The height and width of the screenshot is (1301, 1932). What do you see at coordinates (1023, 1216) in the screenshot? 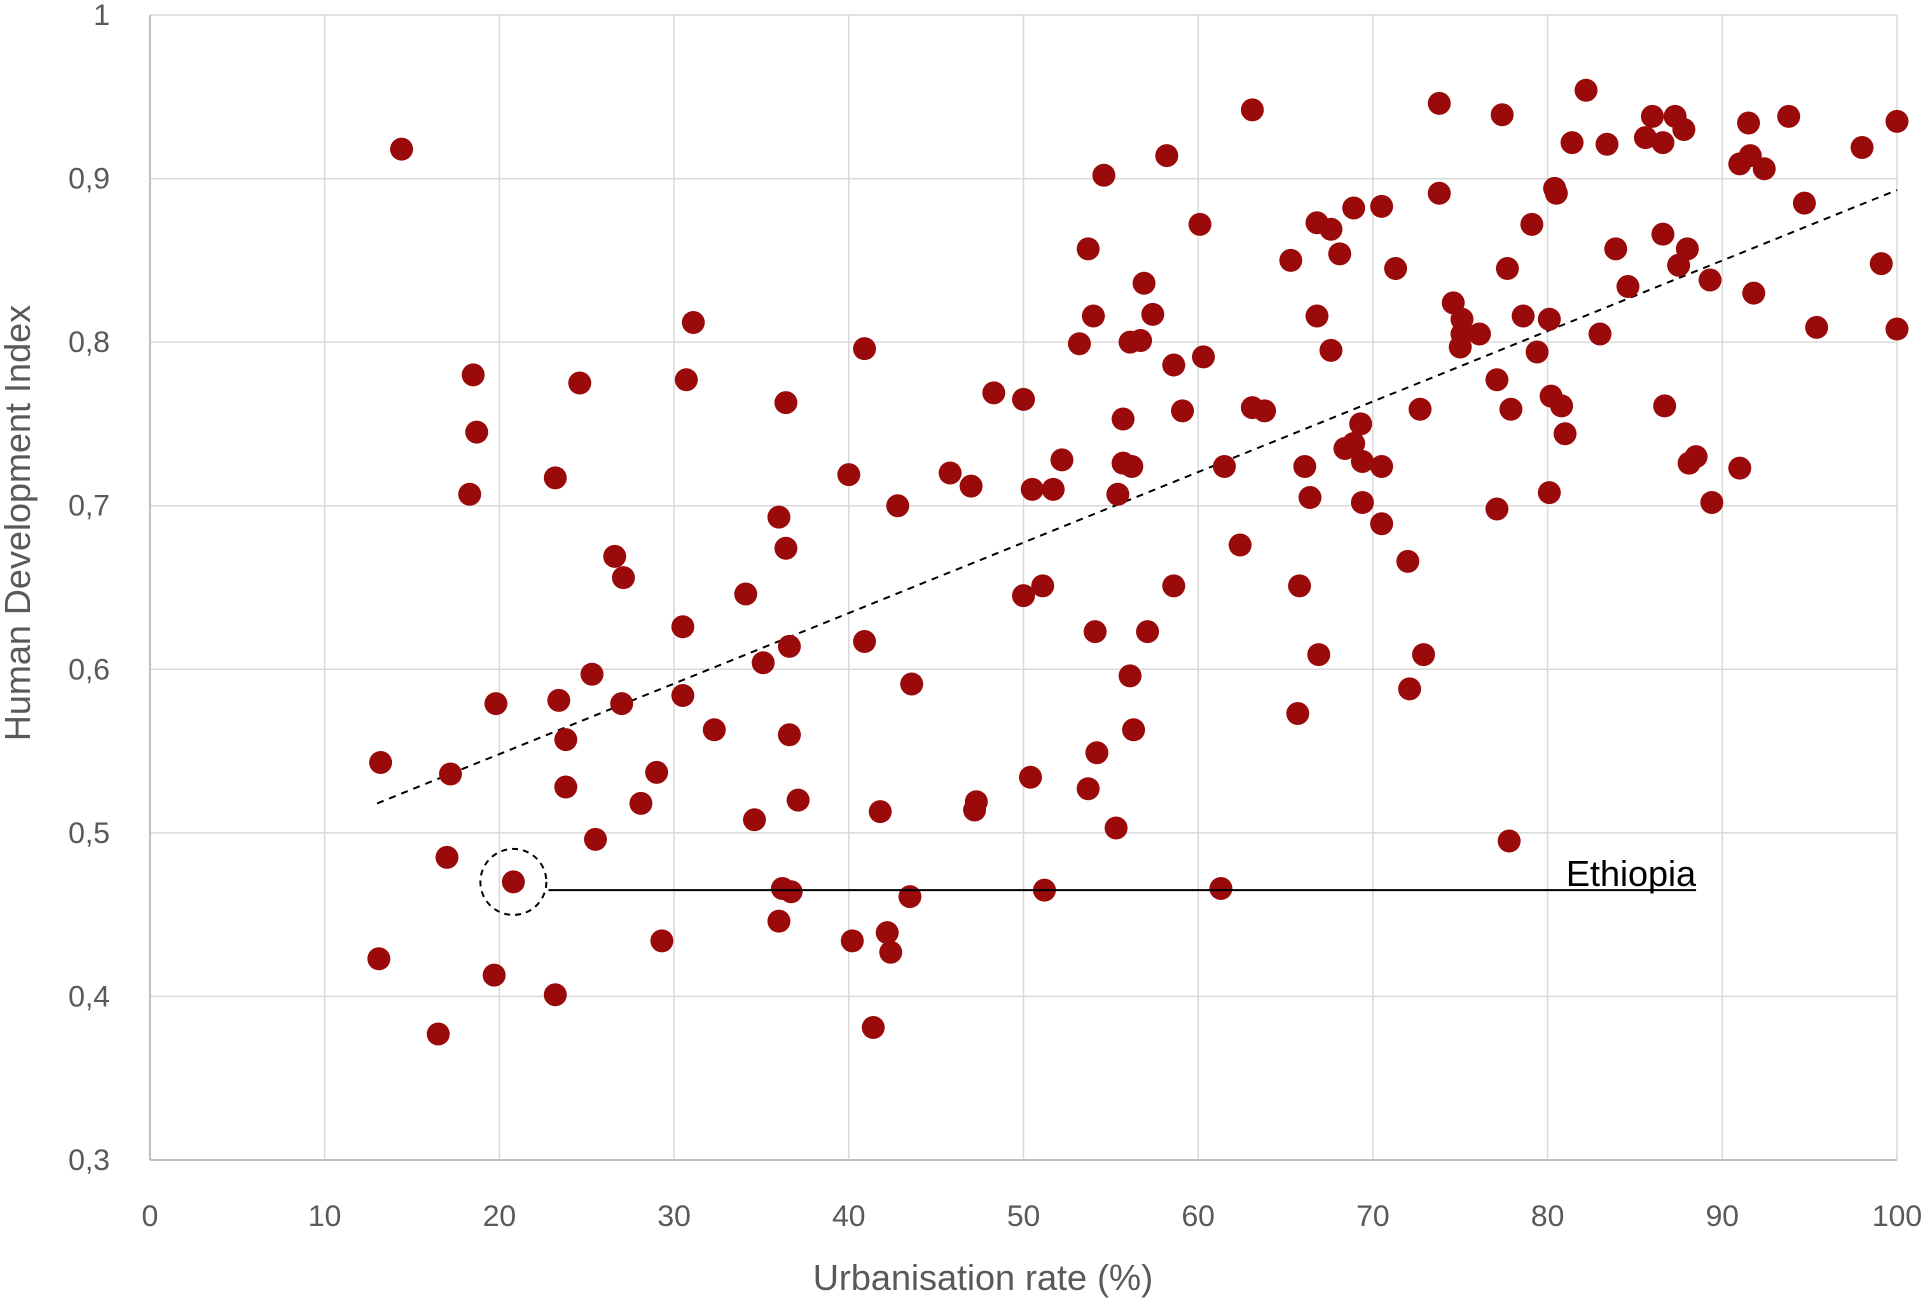
I see `x-tick-label: 50` at bounding box center [1023, 1216].